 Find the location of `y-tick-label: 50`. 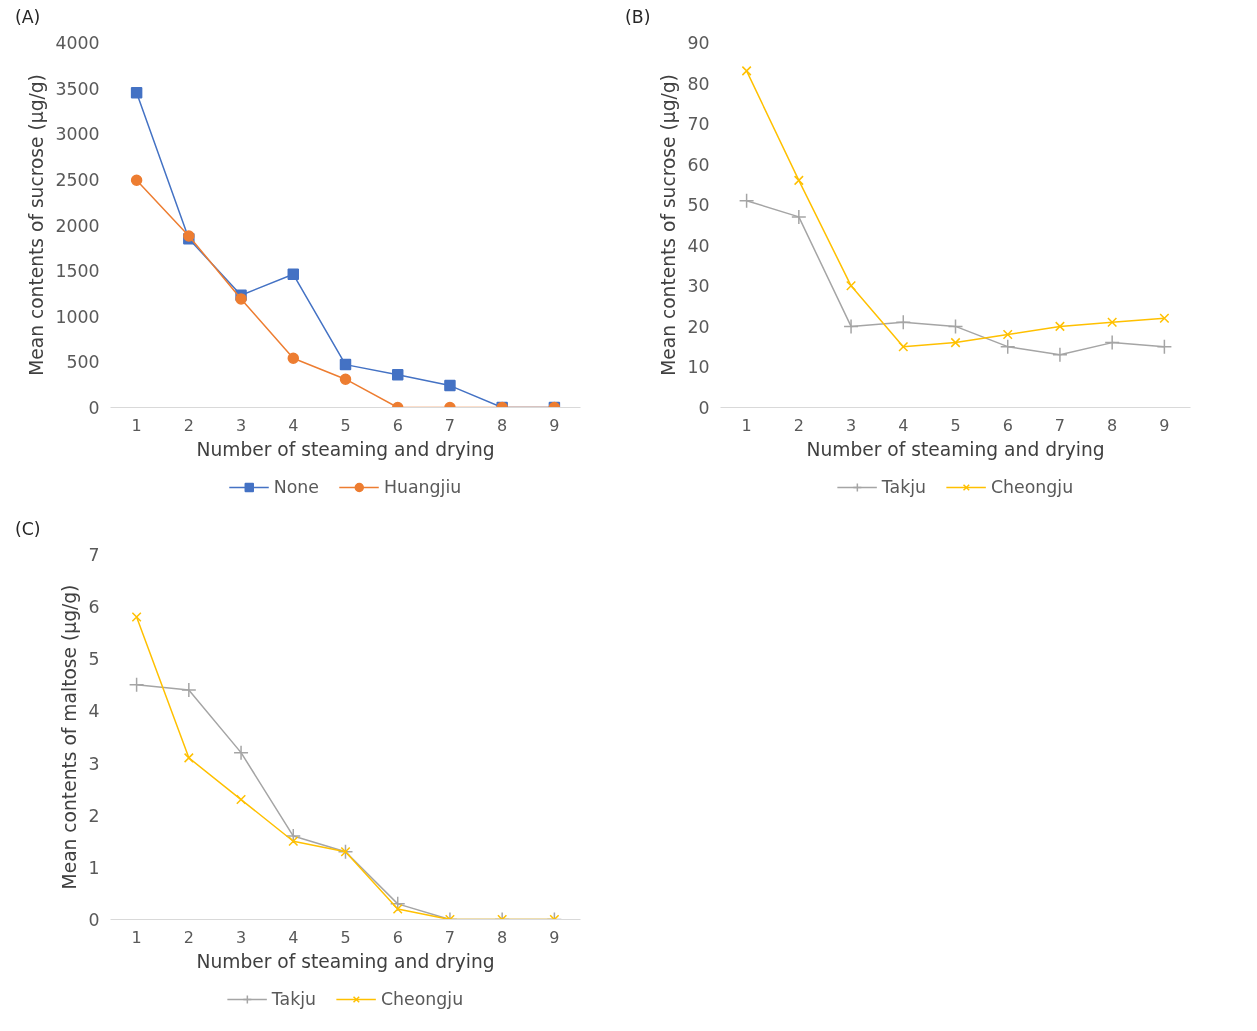

y-tick-label: 50 is located at coordinates (698, 205).